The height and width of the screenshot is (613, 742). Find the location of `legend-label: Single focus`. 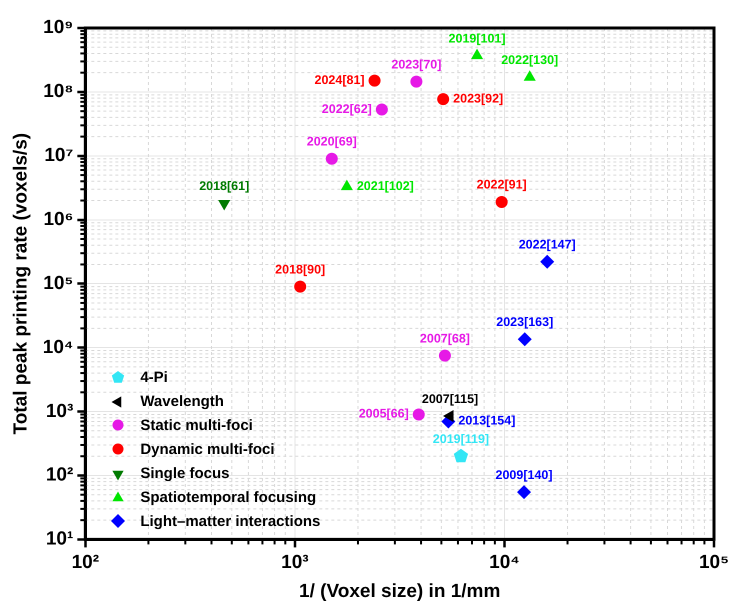

legend-label: Single focus is located at coordinates (185, 473).